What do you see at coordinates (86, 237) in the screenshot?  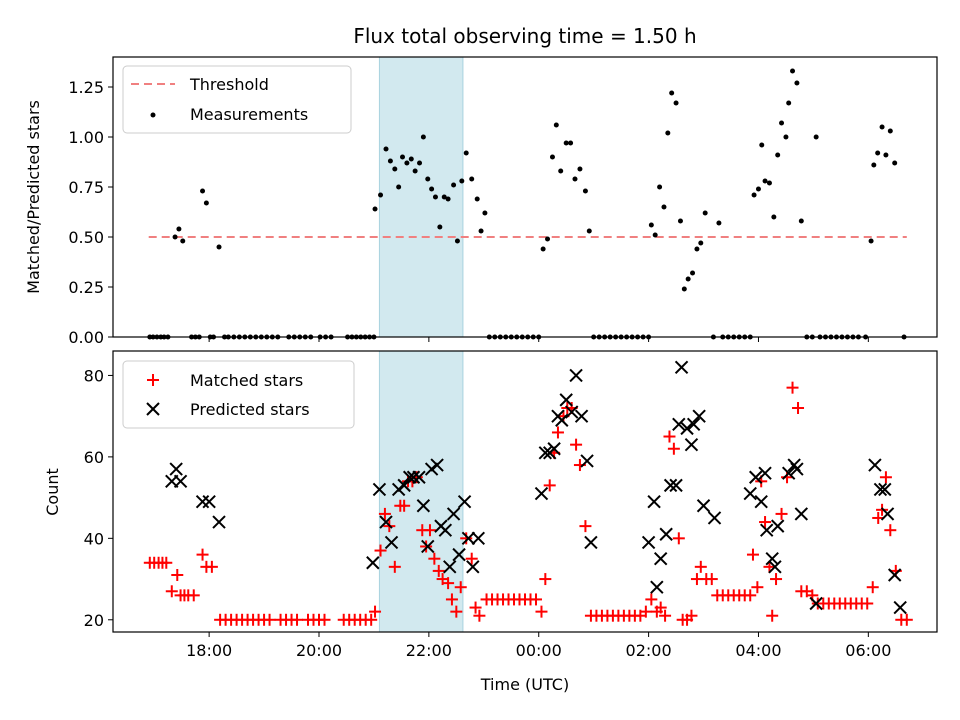 I see `y-tick-label: 0.50` at bounding box center [86, 237].